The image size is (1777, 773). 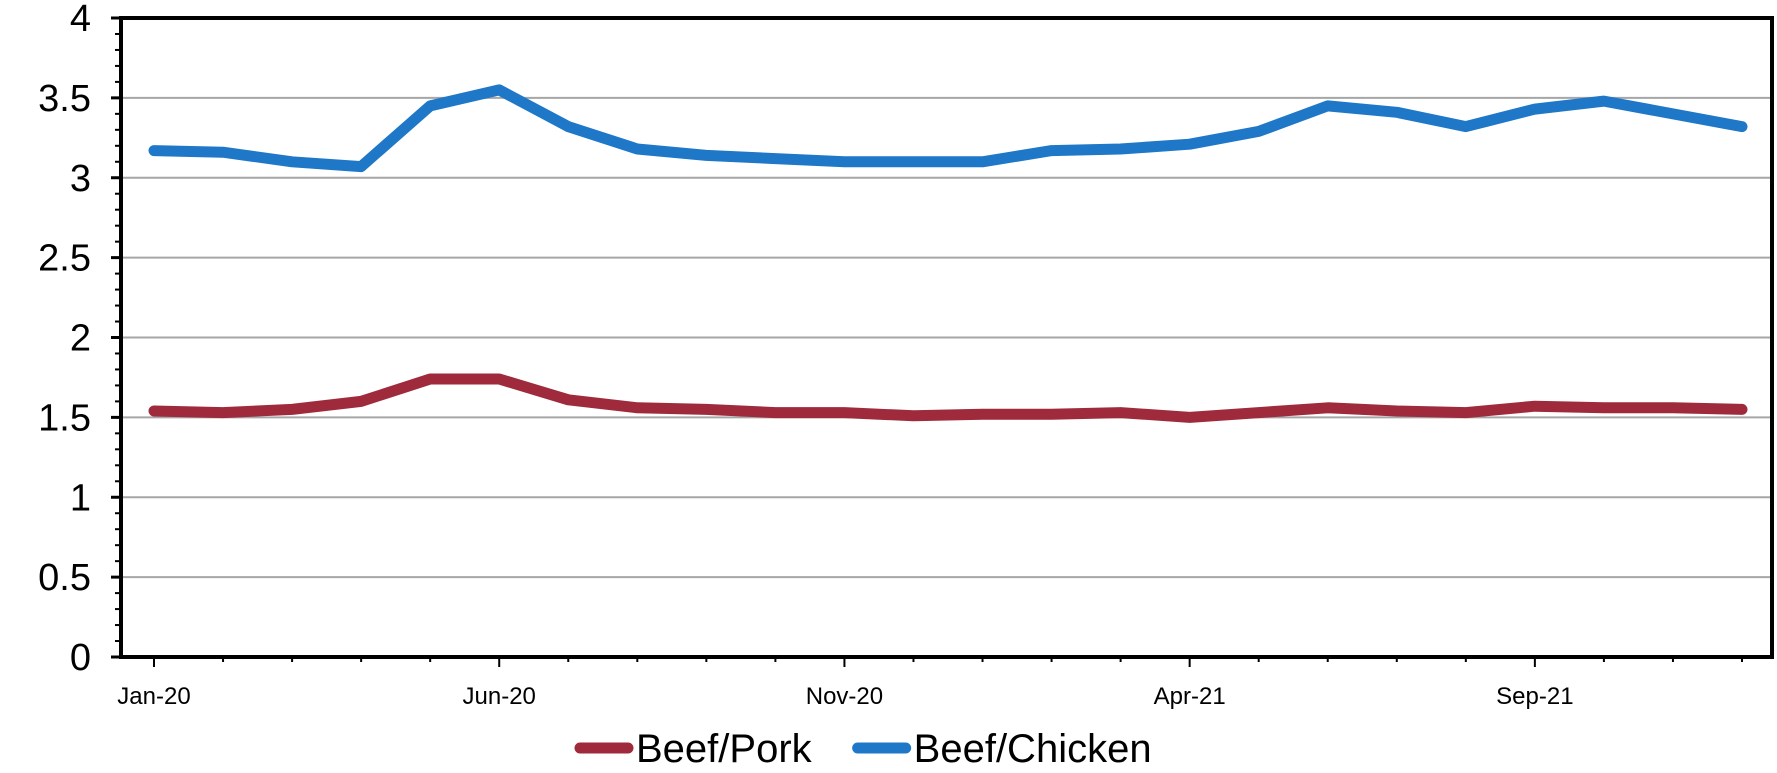 I want to click on x-tick-label: Sep-21, so click(x=1534, y=696).